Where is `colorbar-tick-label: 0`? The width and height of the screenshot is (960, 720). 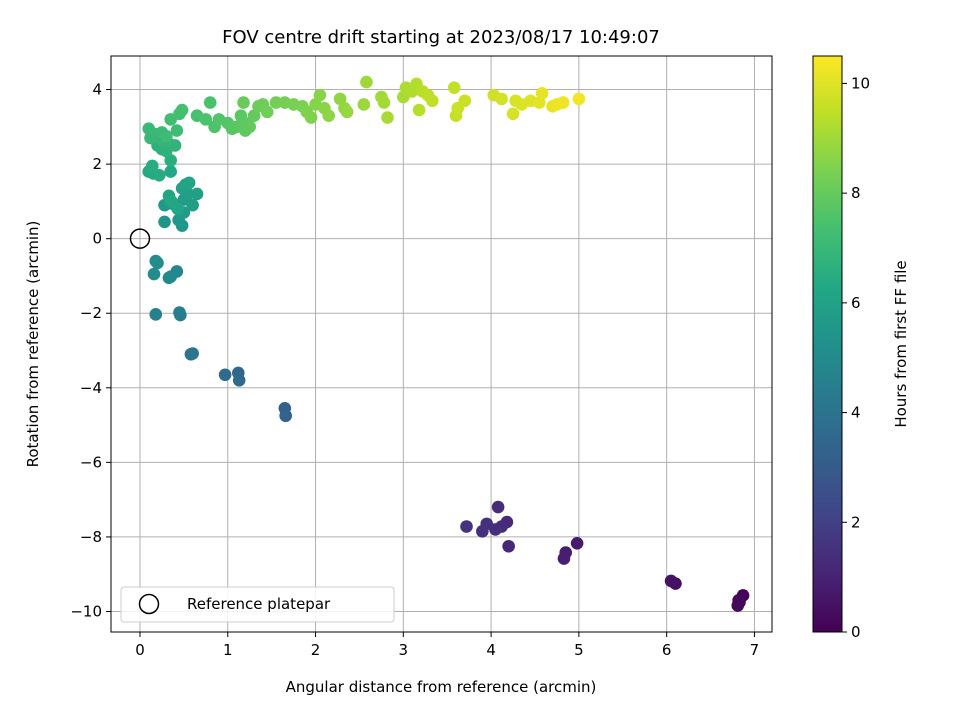
colorbar-tick-label: 0 is located at coordinates (856, 632).